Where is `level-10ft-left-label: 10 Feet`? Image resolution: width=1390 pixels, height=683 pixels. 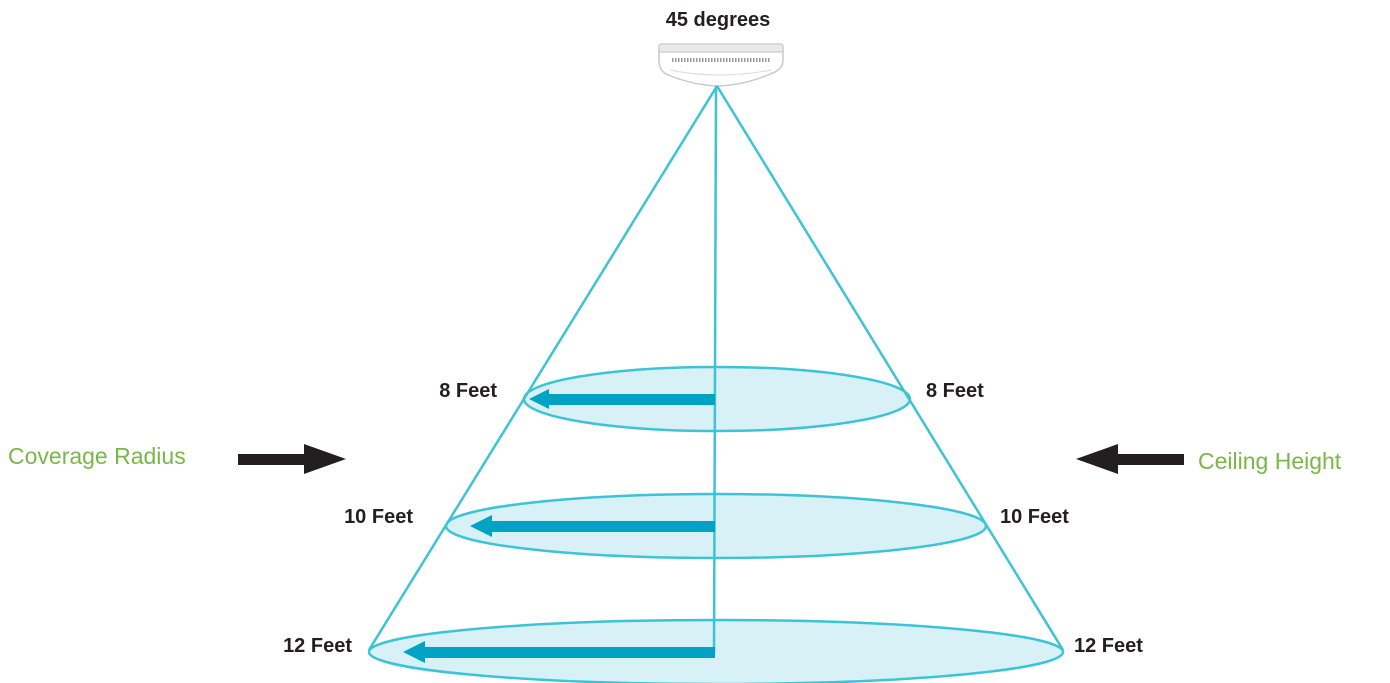 level-10ft-left-label: 10 Feet is located at coordinates (378, 517).